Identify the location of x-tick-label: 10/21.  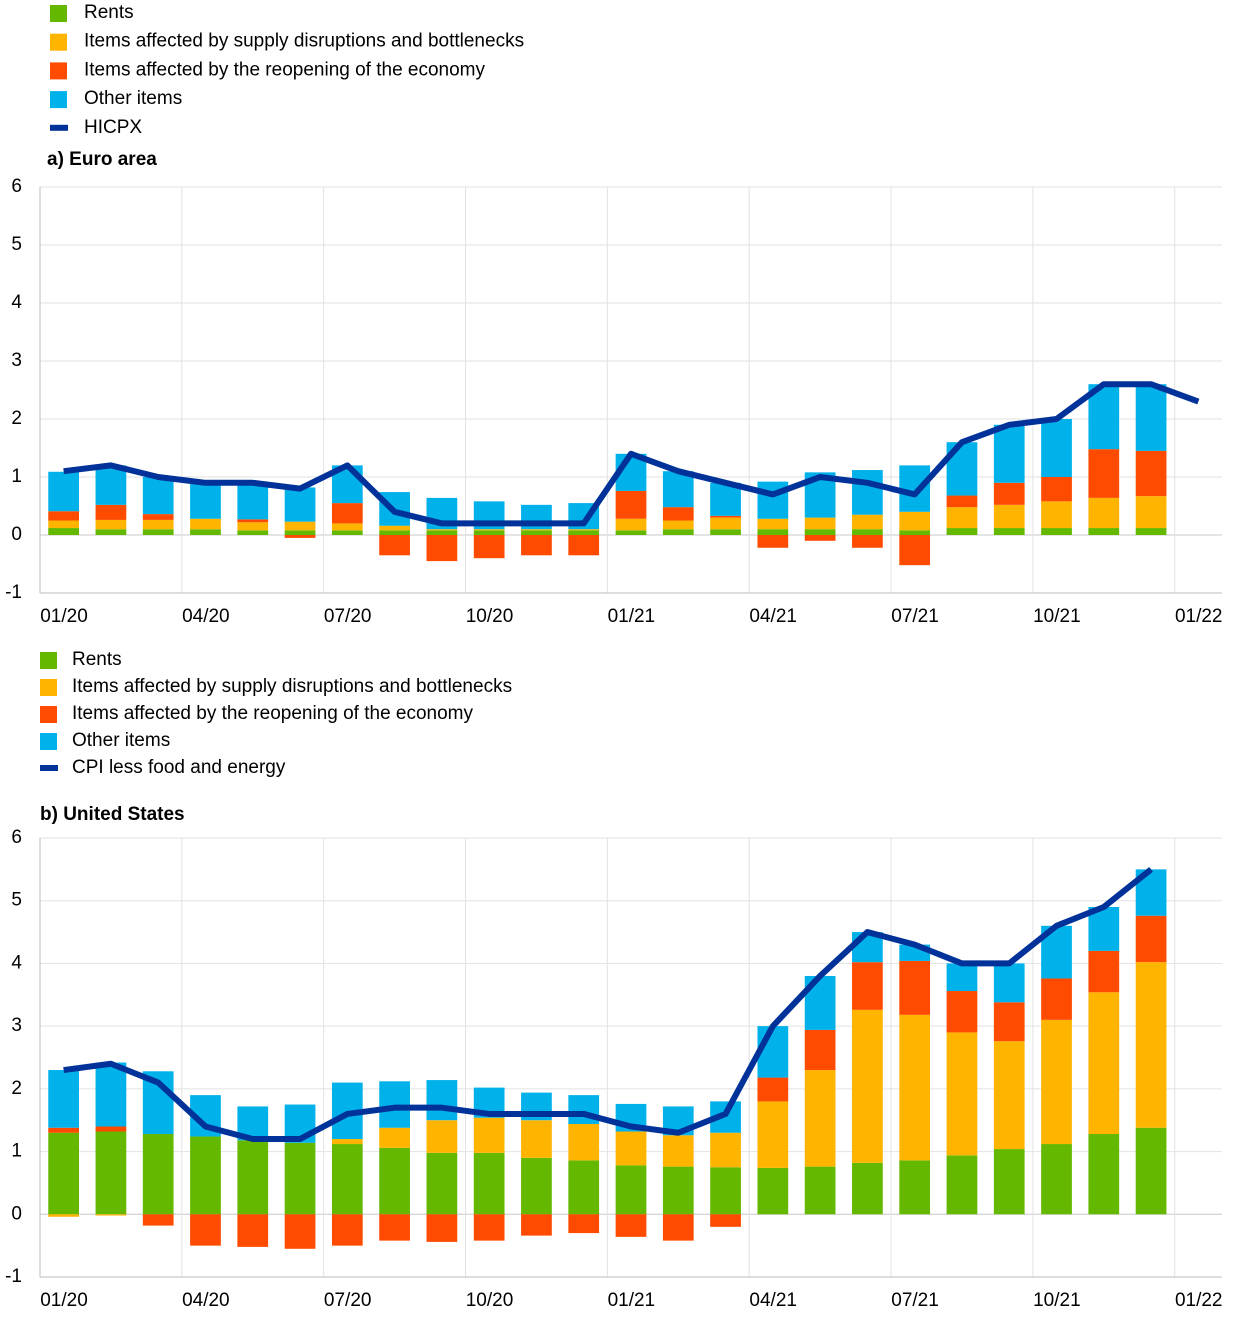
(1057, 616).